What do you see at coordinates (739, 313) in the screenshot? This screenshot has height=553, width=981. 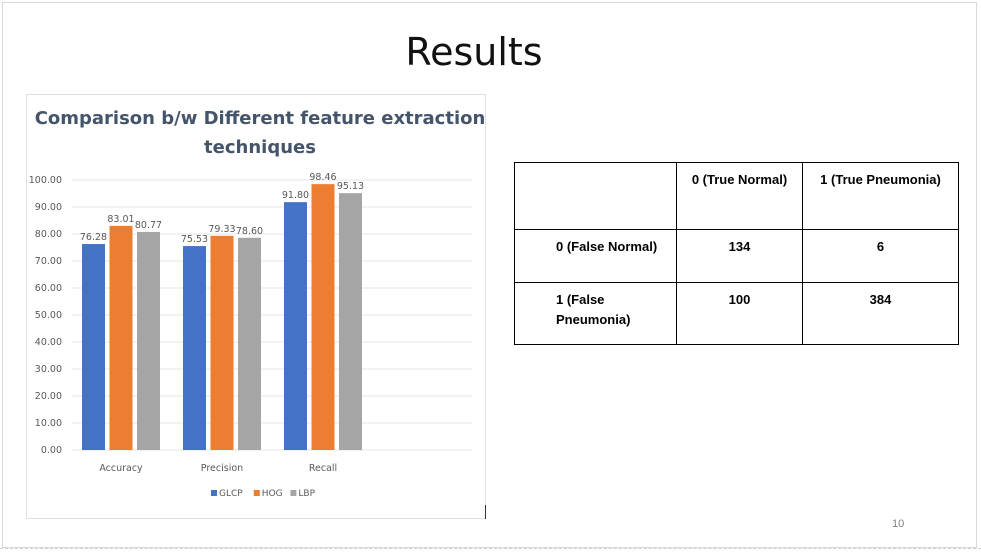 I see `matrix-cell: 100` at bounding box center [739, 313].